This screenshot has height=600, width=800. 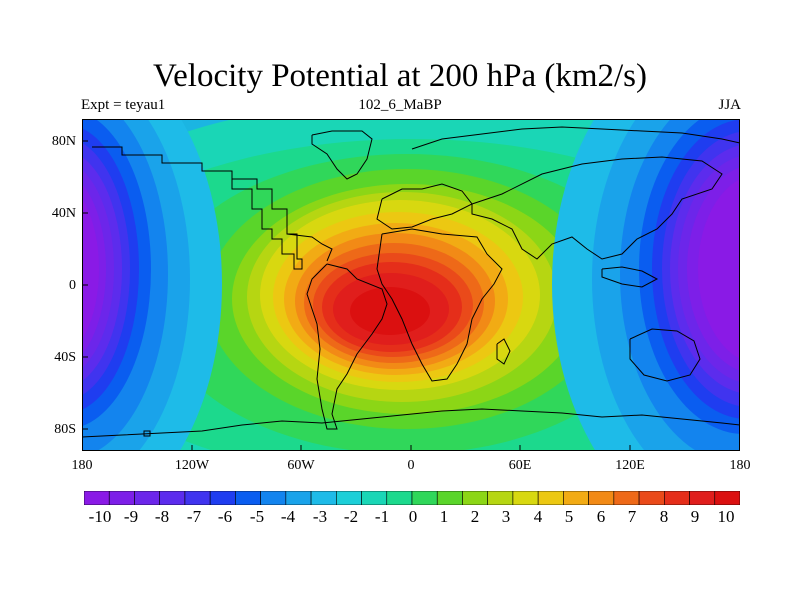 I want to click on colorbar-label: 6, so click(x=601, y=516).